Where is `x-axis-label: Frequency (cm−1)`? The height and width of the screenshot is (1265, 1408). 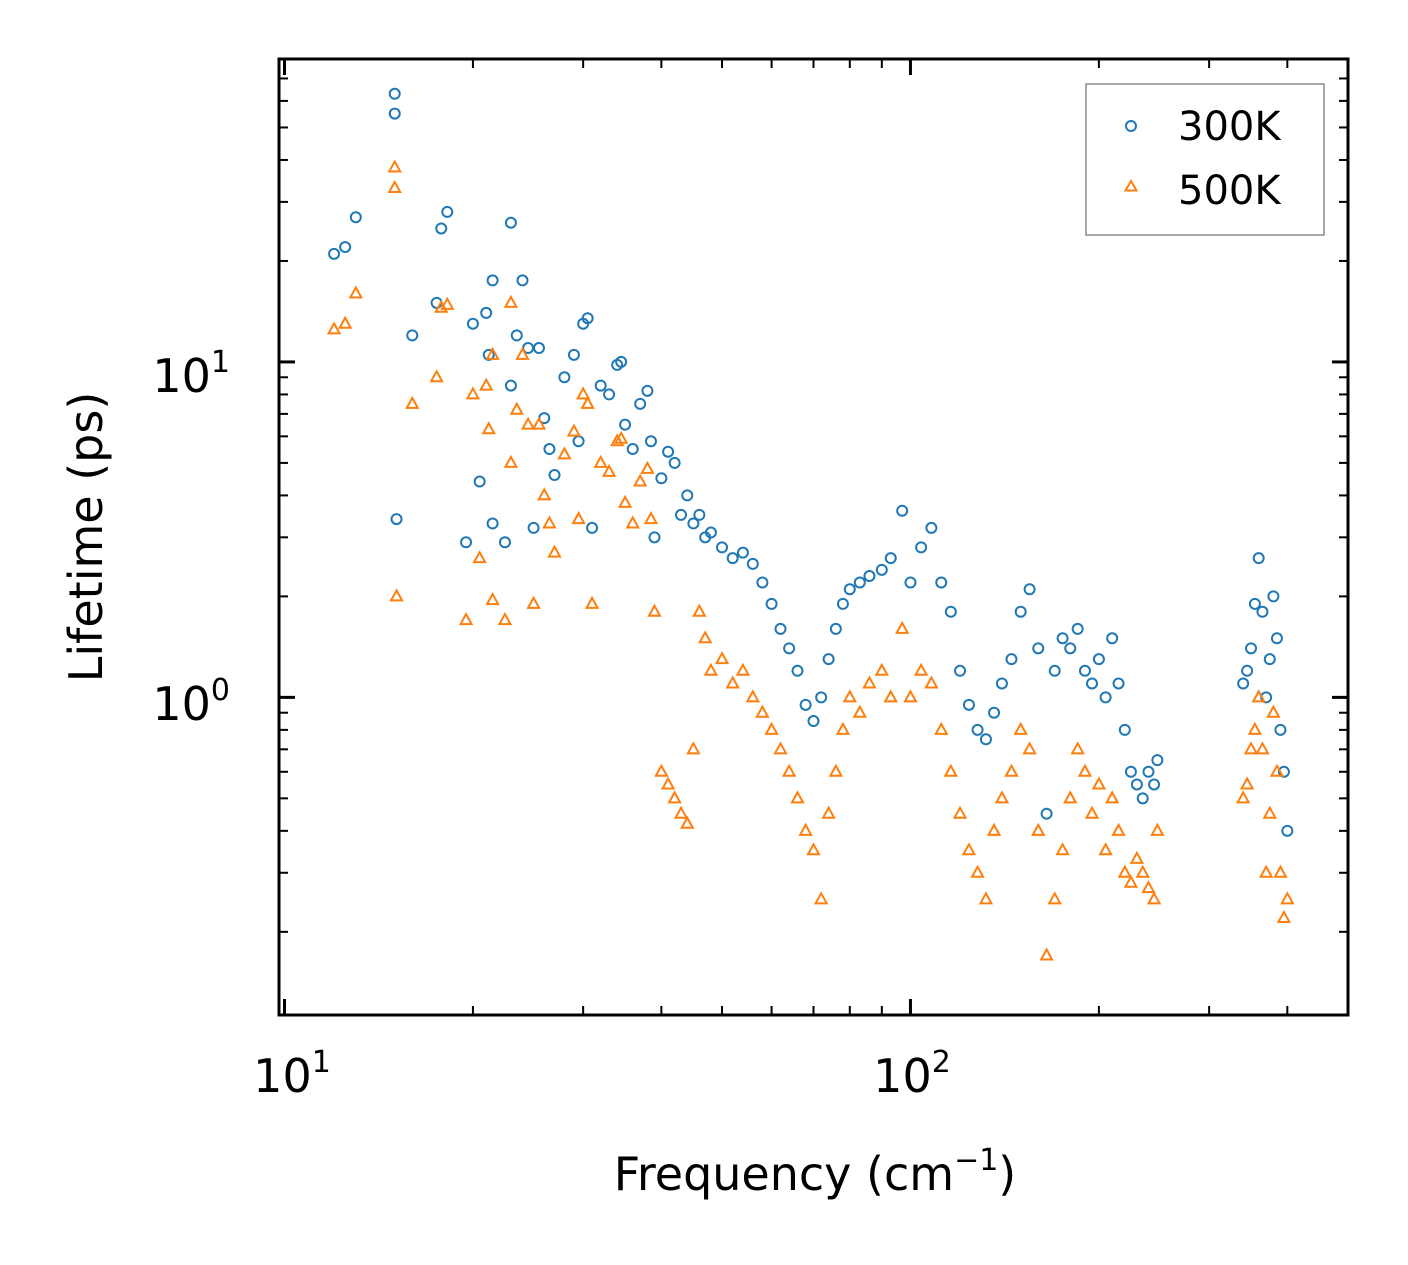 x-axis-label: Frequency (cm−1) is located at coordinates (815, 1172).